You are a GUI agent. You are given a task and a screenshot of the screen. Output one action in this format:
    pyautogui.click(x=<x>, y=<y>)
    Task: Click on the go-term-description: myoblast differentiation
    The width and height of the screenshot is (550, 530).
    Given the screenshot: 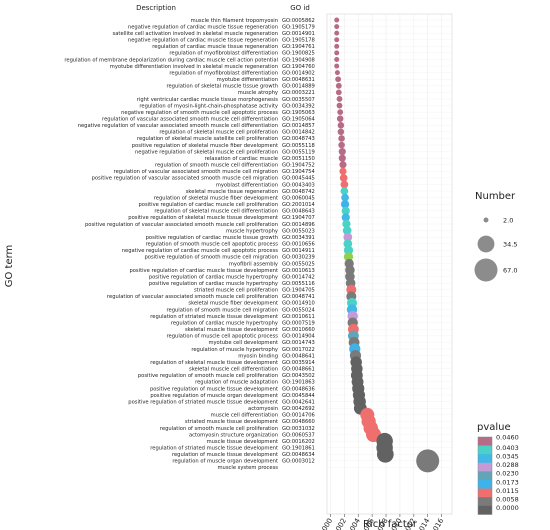 What is the action you would take?
    pyautogui.click(x=247, y=185)
    